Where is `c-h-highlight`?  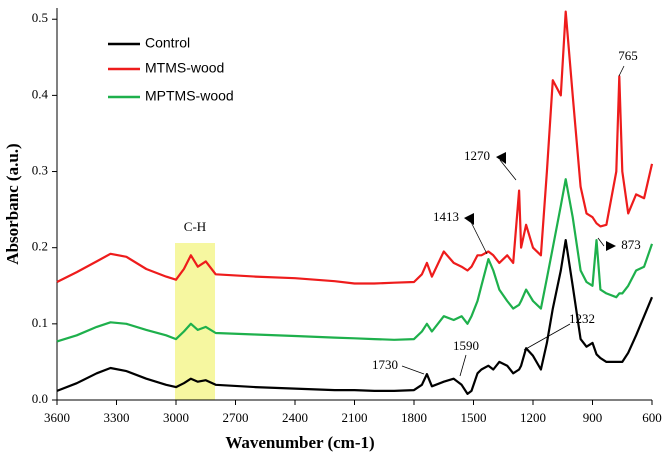
c-h-highlight is located at coordinates (195, 321).